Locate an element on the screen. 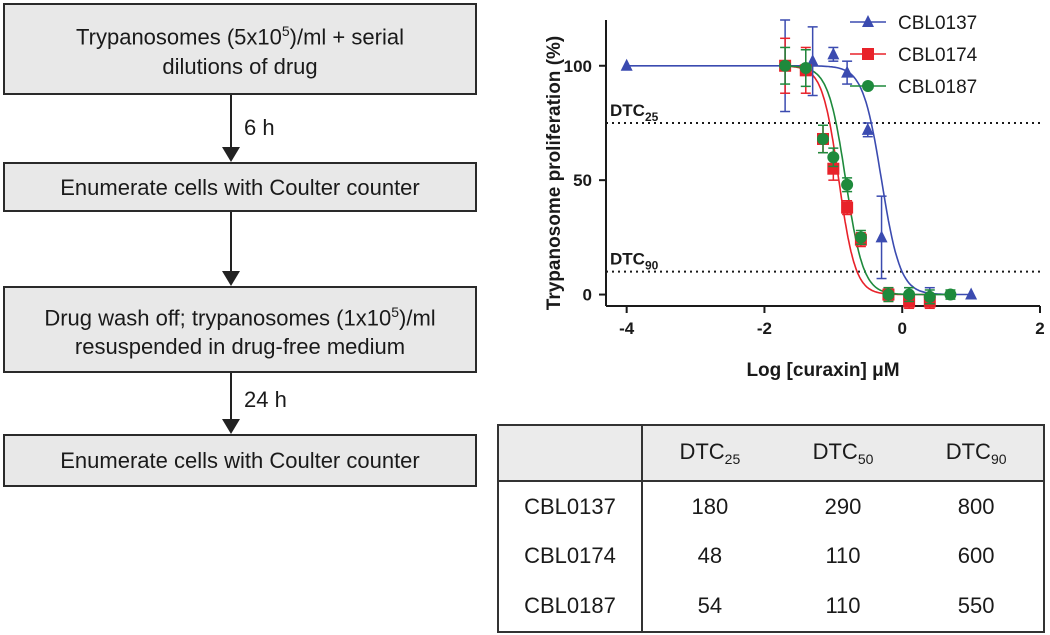 The width and height of the screenshot is (1050, 635). flow-step-count-box-2: Enumerate cells with Coulter counter is located at coordinates (240, 460).